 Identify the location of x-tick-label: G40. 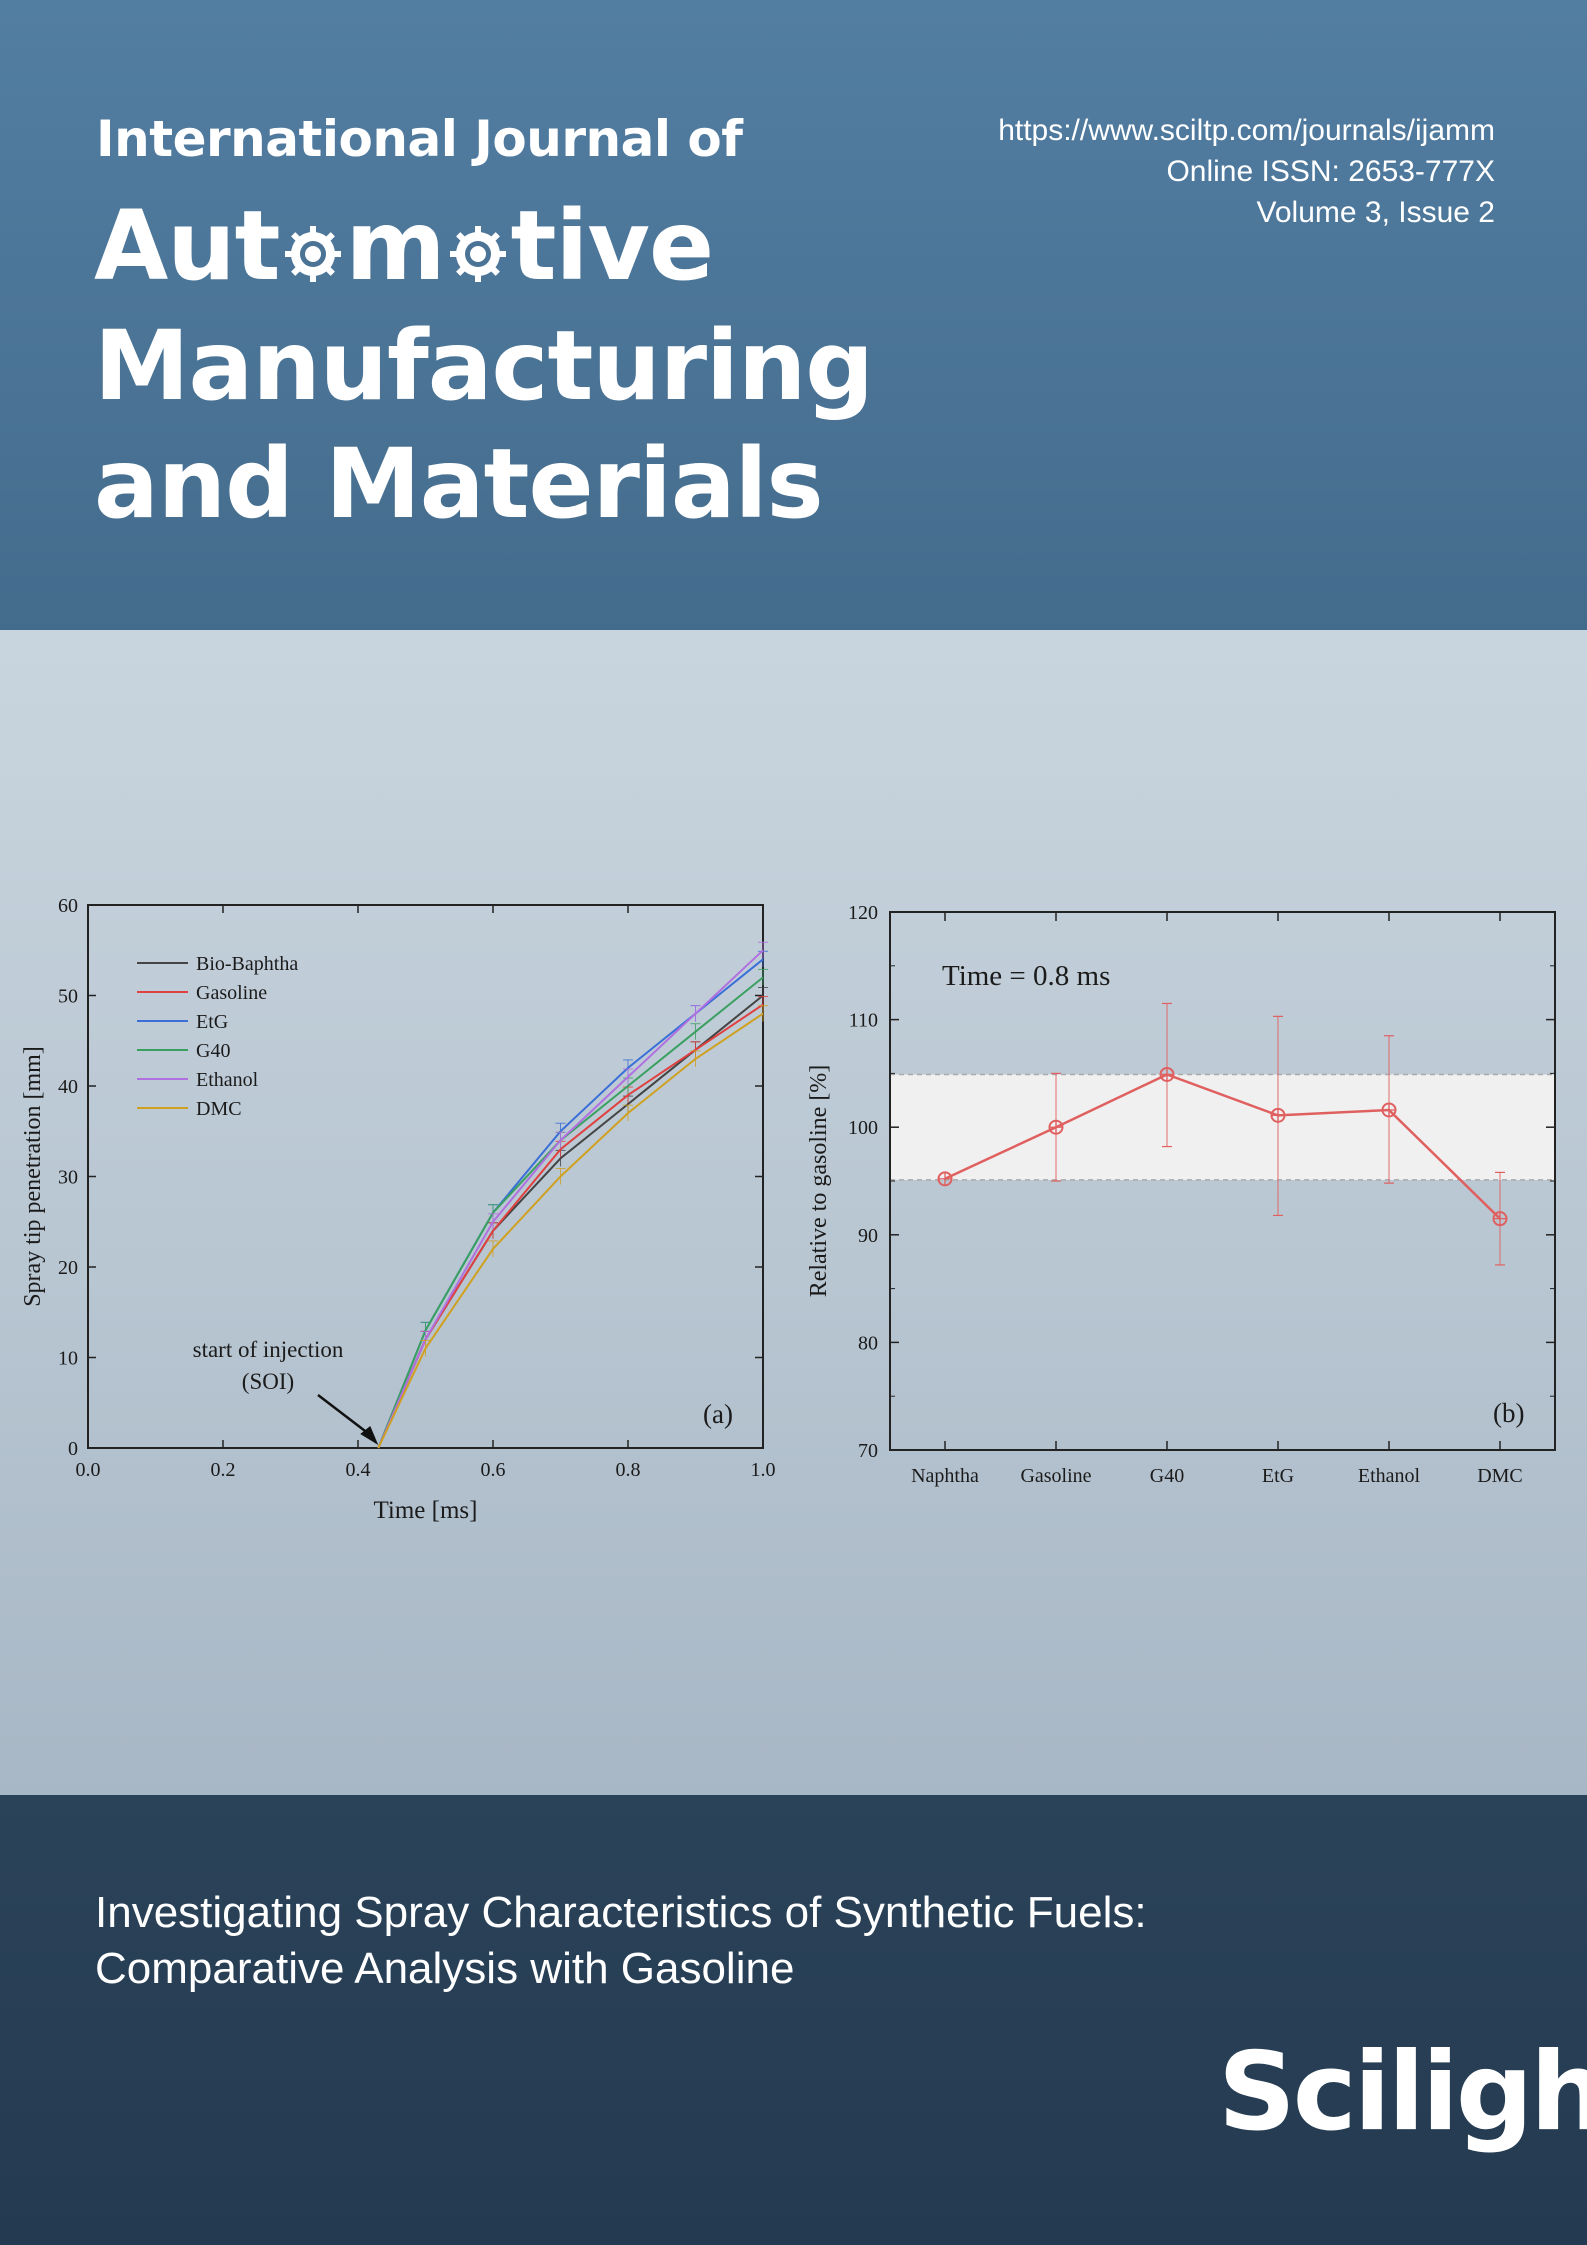
(1167, 1476).